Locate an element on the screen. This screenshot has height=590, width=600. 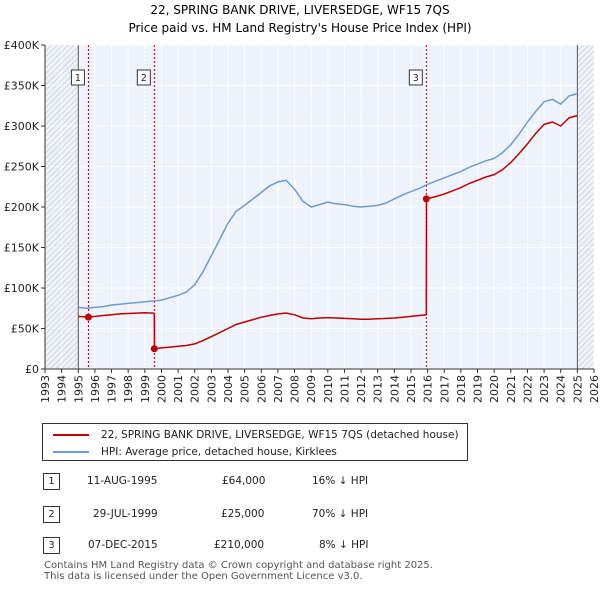
legend-swatch-property is located at coordinates (71, 435).